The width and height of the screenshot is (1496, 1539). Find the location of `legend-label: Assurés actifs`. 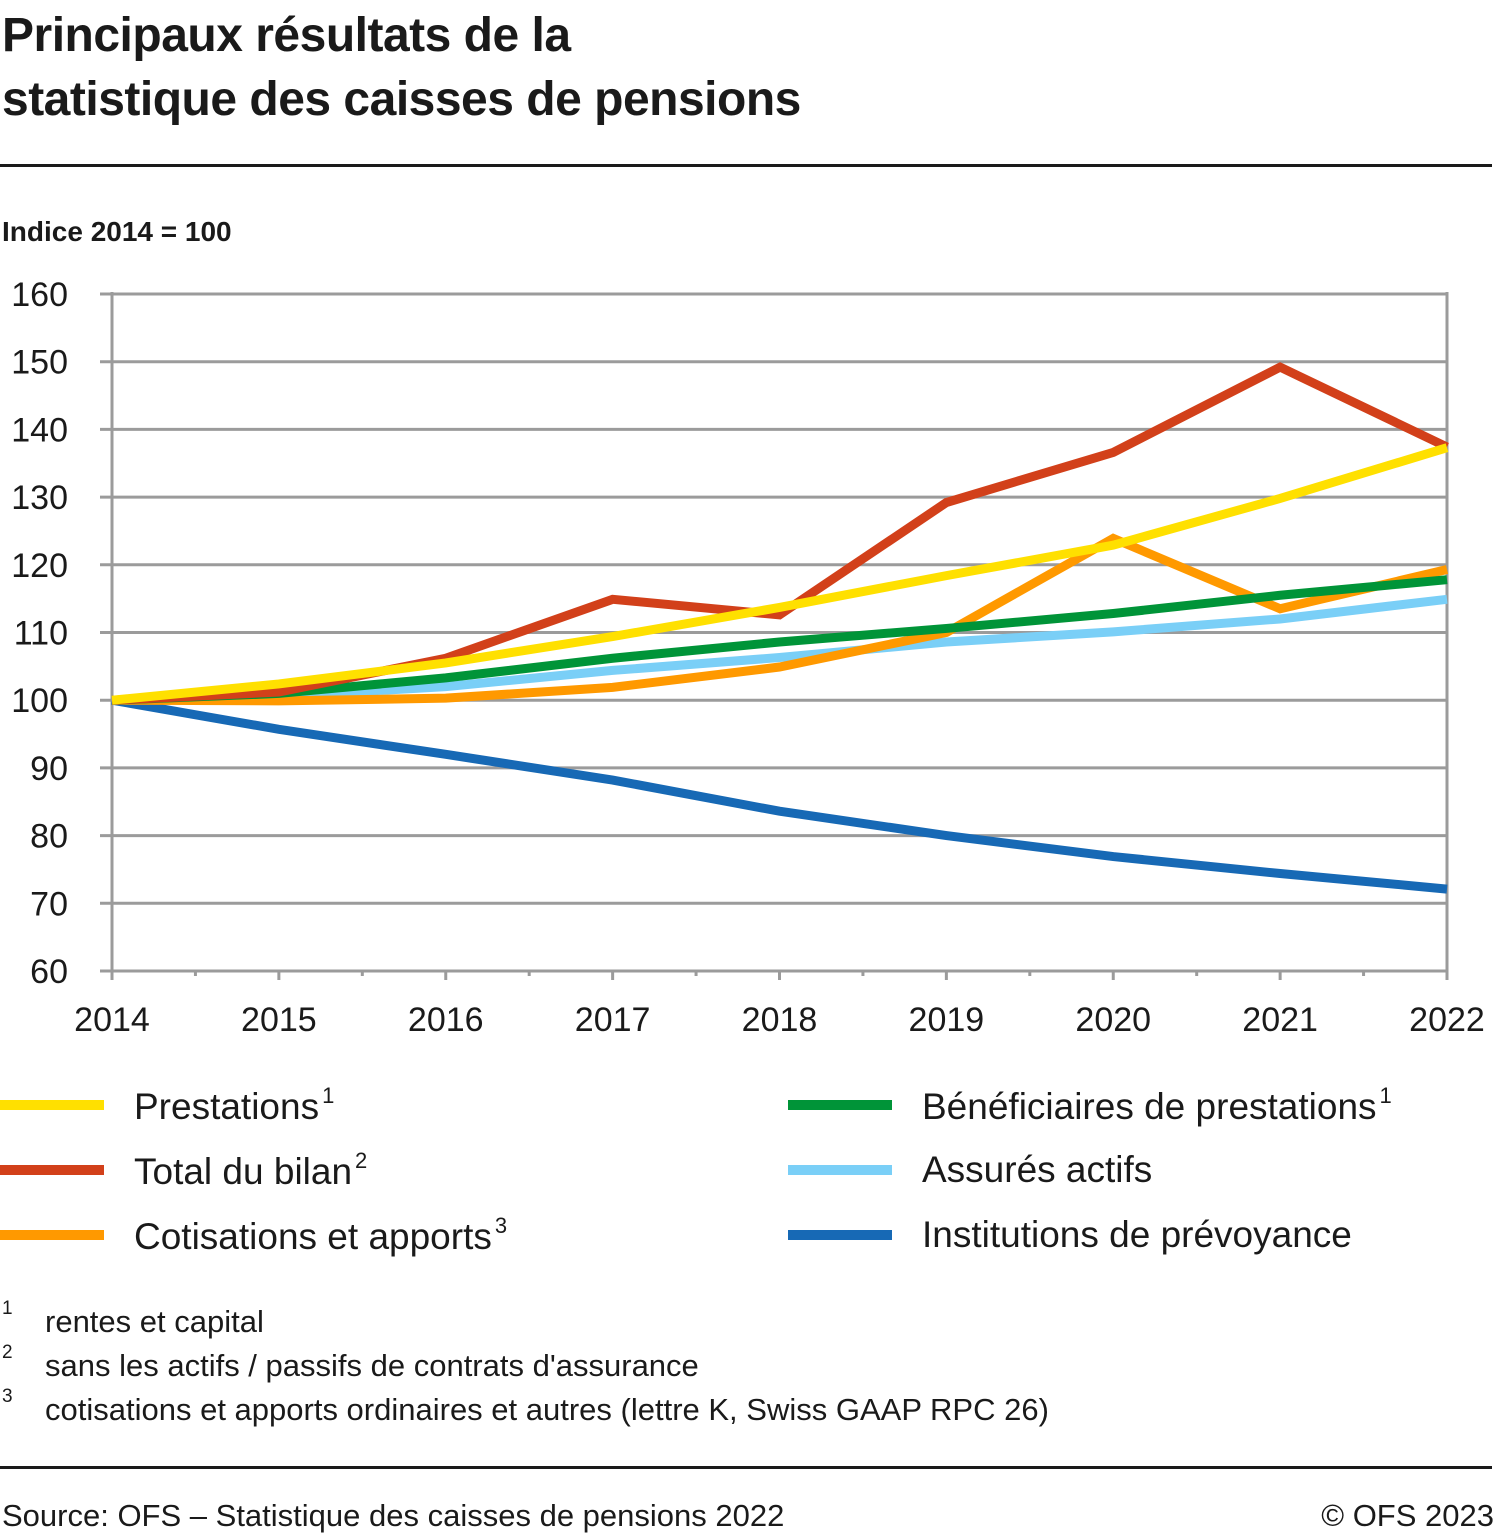

legend-label: Assurés actifs is located at coordinates (1037, 1170).